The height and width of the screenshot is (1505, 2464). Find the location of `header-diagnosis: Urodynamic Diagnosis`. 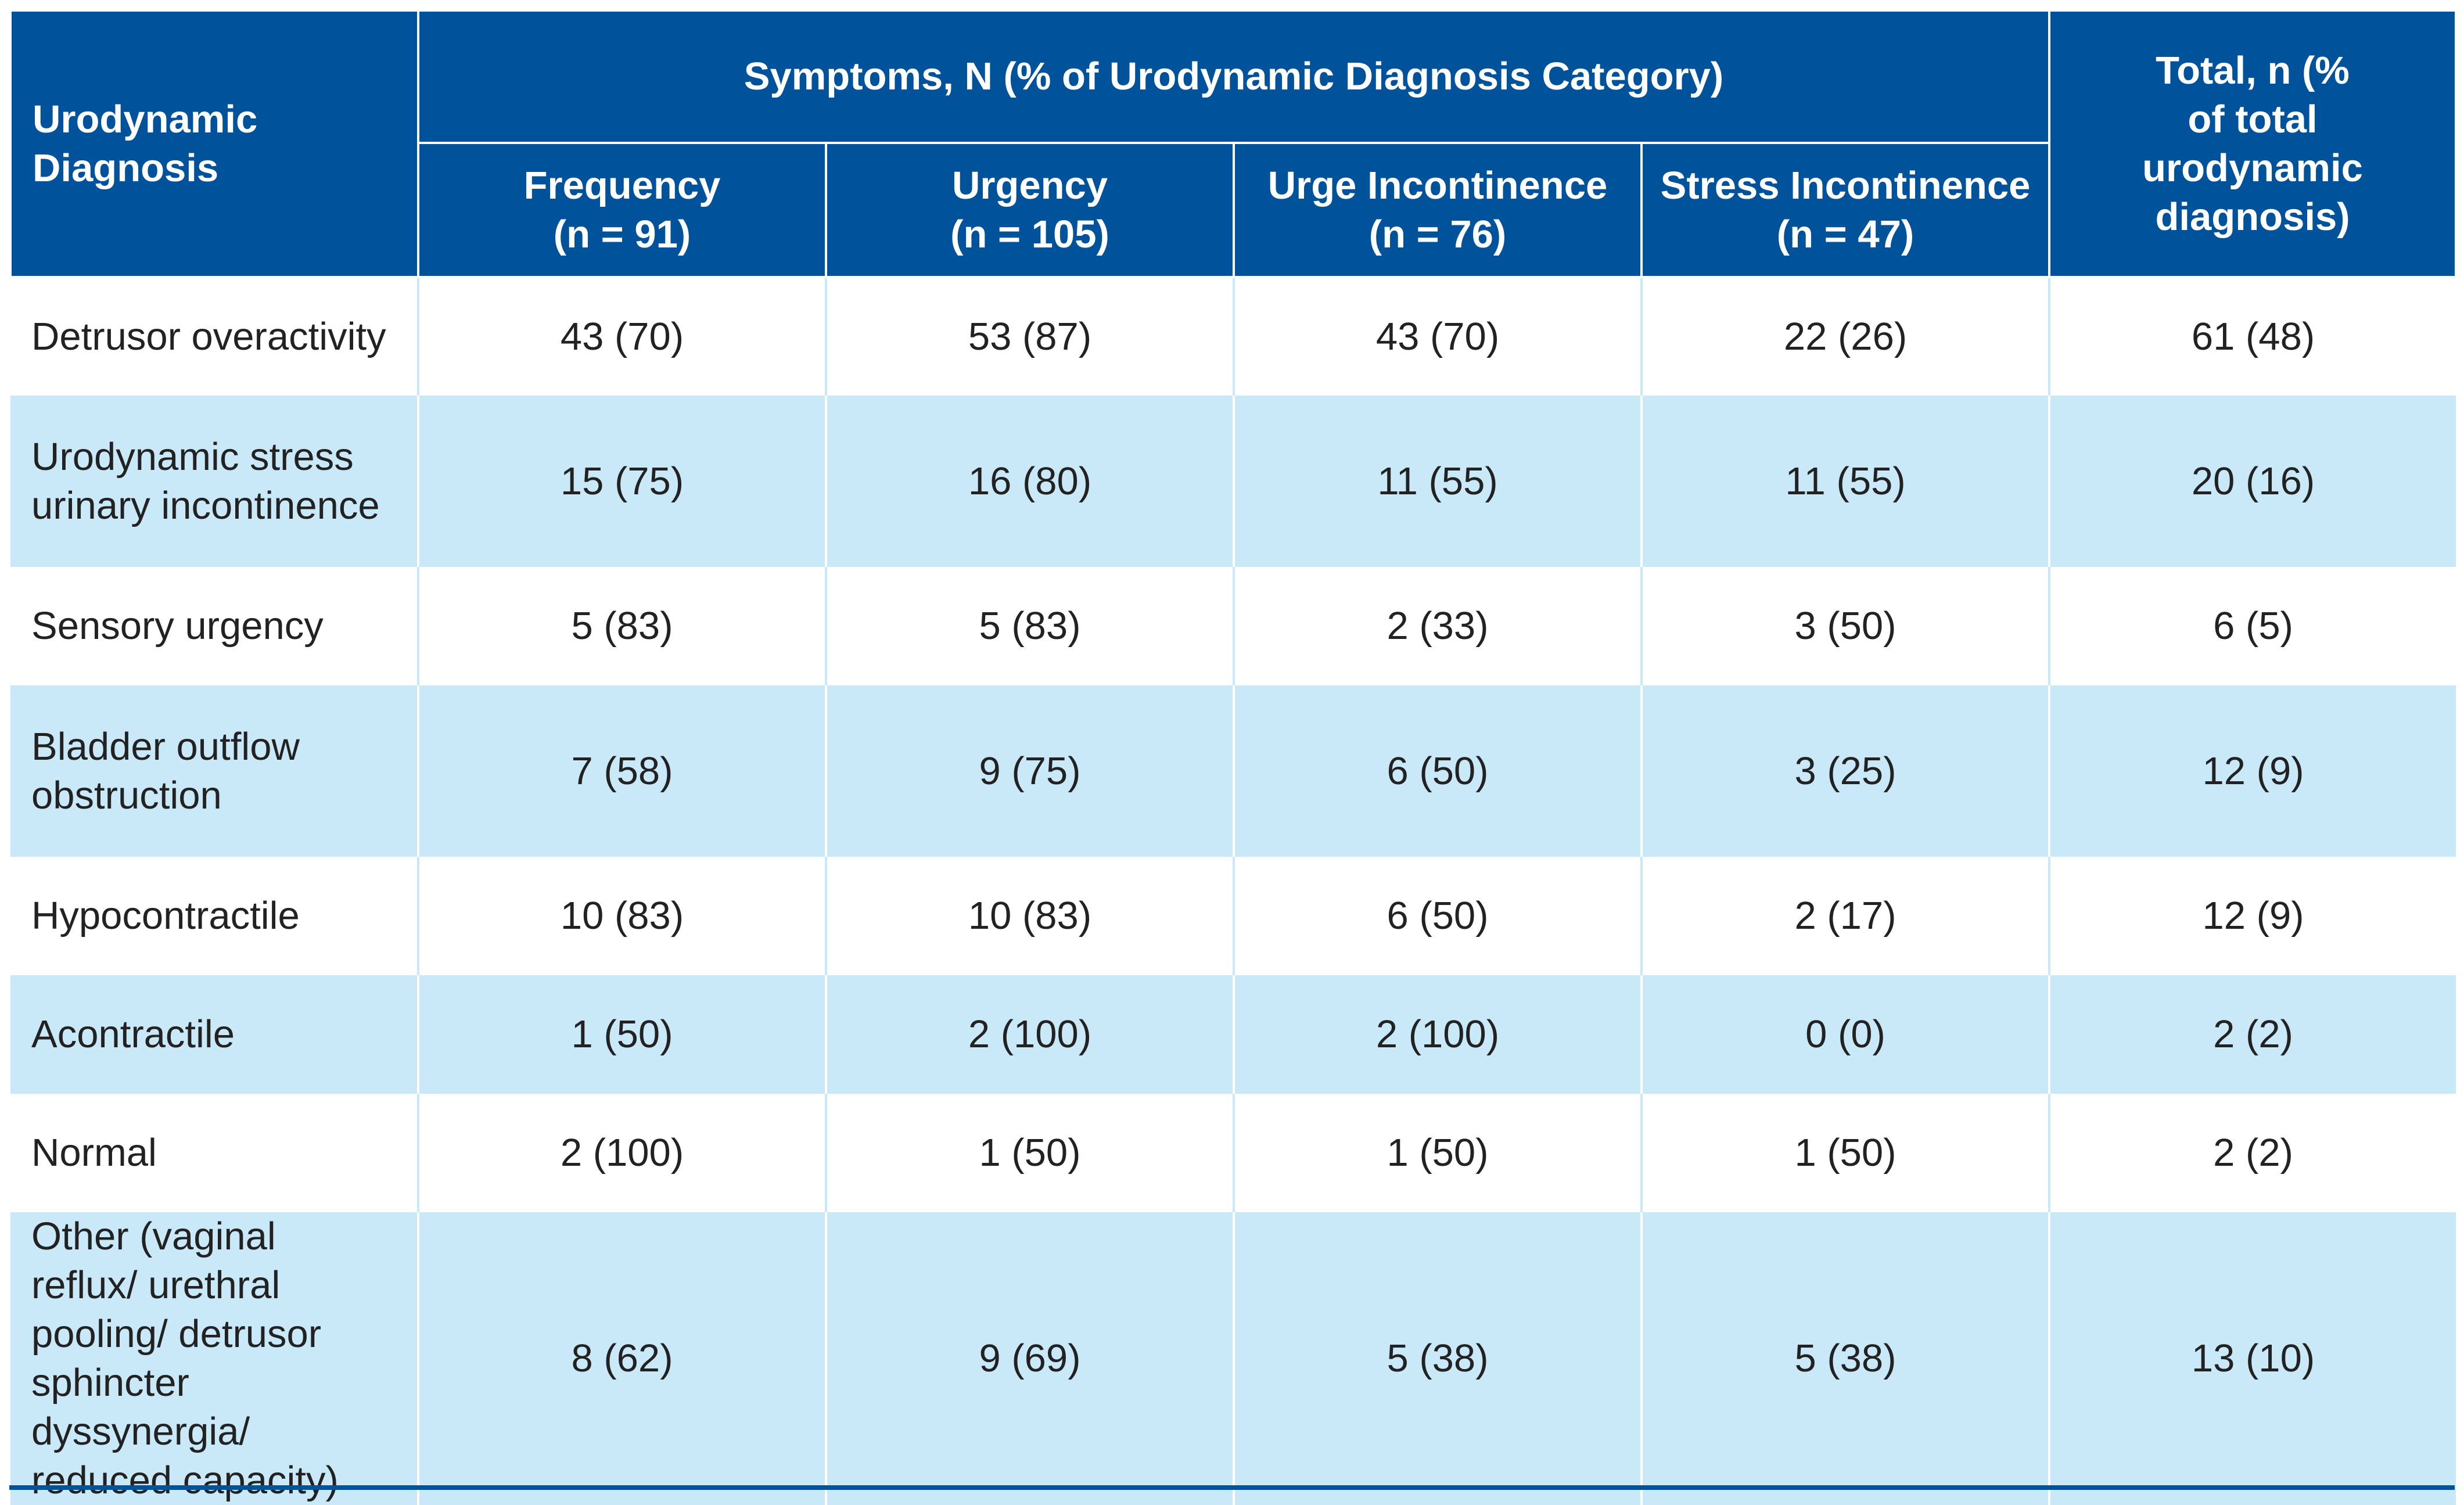

header-diagnosis: Urodynamic Diagnosis is located at coordinates (214, 143).